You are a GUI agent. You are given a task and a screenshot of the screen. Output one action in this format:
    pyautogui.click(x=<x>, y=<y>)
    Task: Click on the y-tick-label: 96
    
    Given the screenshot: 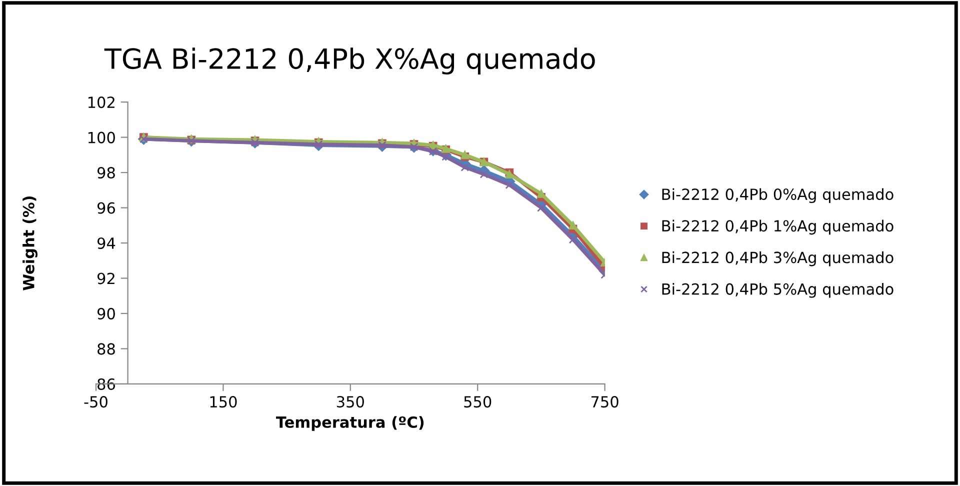 What is the action you would take?
    pyautogui.click(x=106, y=208)
    